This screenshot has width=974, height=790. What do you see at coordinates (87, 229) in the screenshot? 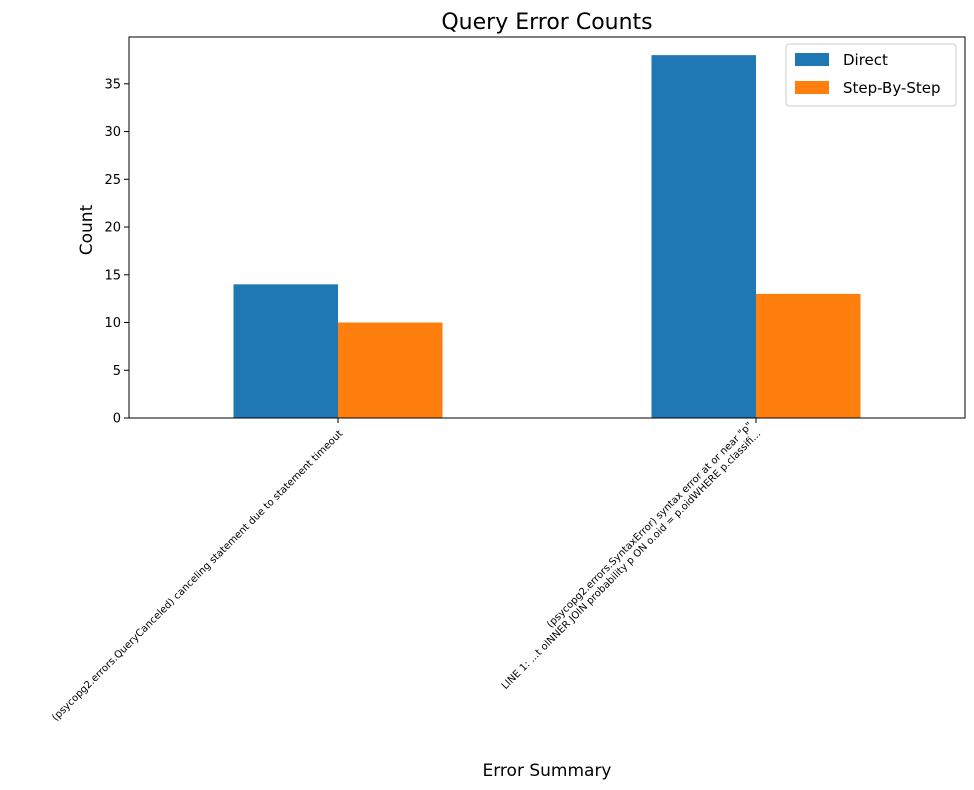
I see `y-axis-label: Count` at bounding box center [87, 229].